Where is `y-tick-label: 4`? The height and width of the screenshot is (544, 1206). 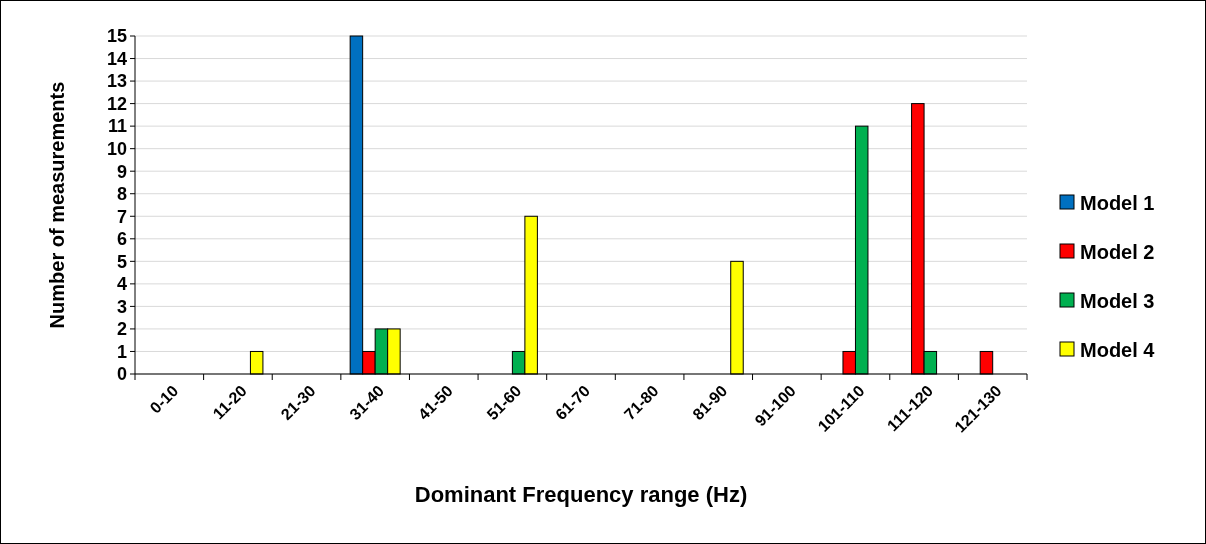 y-tick-label: 4 is located at coordinates (121, 284).